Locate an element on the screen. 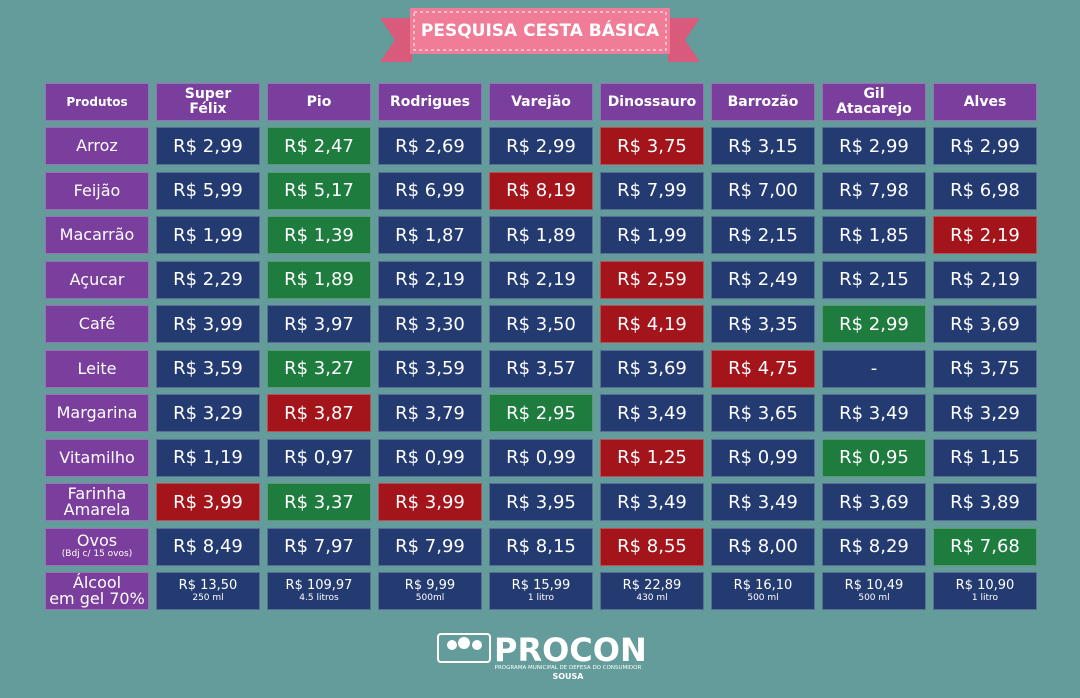 The width and height of the screenshot is (1080, 698). product-name: Açucar is located at coordinates (97, 279).